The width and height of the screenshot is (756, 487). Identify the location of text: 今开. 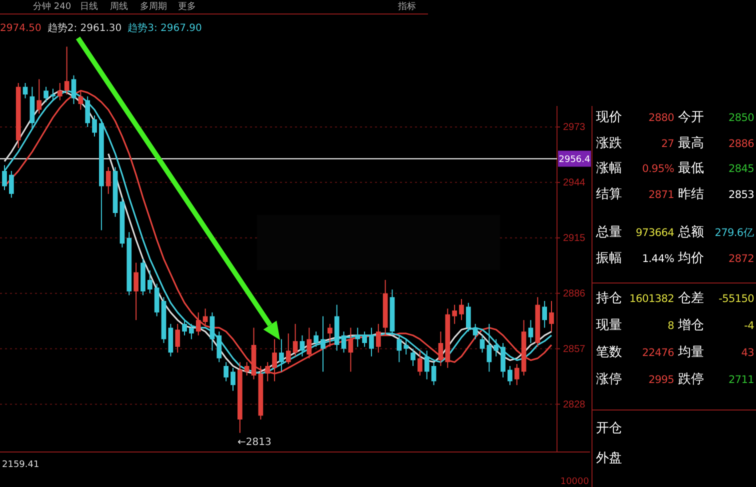
(691, 117).